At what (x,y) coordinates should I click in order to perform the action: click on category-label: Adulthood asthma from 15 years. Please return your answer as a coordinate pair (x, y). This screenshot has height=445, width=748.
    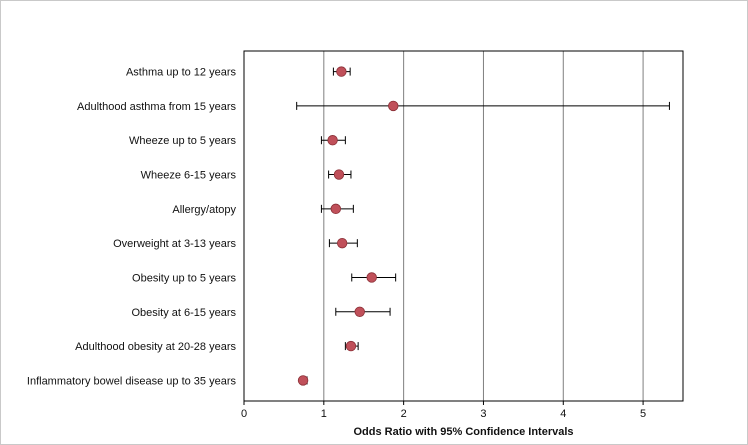
    Looking at the image, I should click on (156, 107).